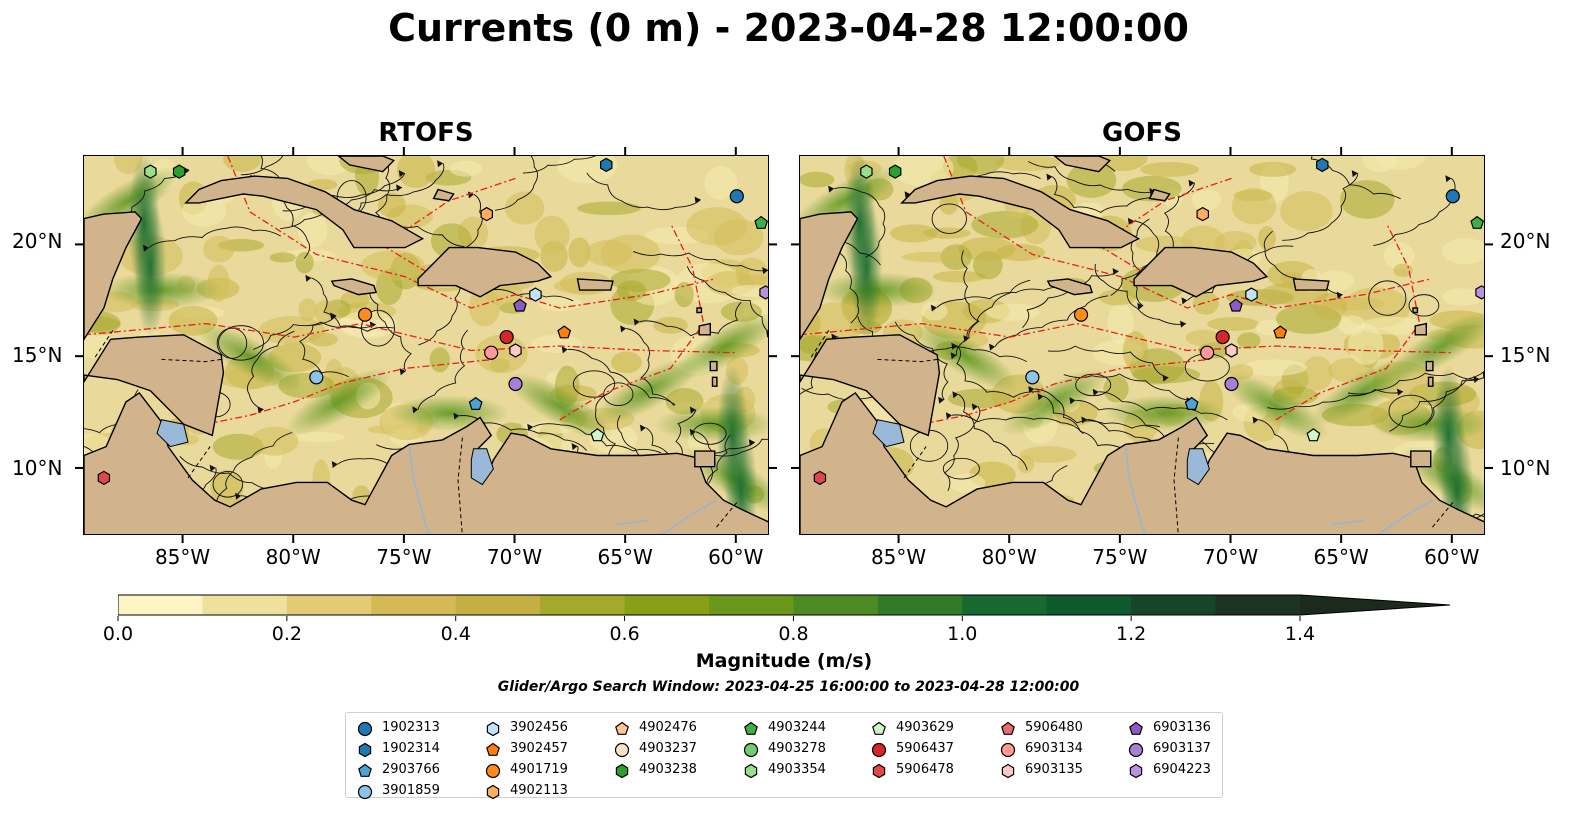 Image resolution: width=1577 pixels, height=827 pixels. What do you see at coordinates (118, 634) in the screenshot?
I see `colorbar-tick-0: 0.0` at bounding box center [118, 634].